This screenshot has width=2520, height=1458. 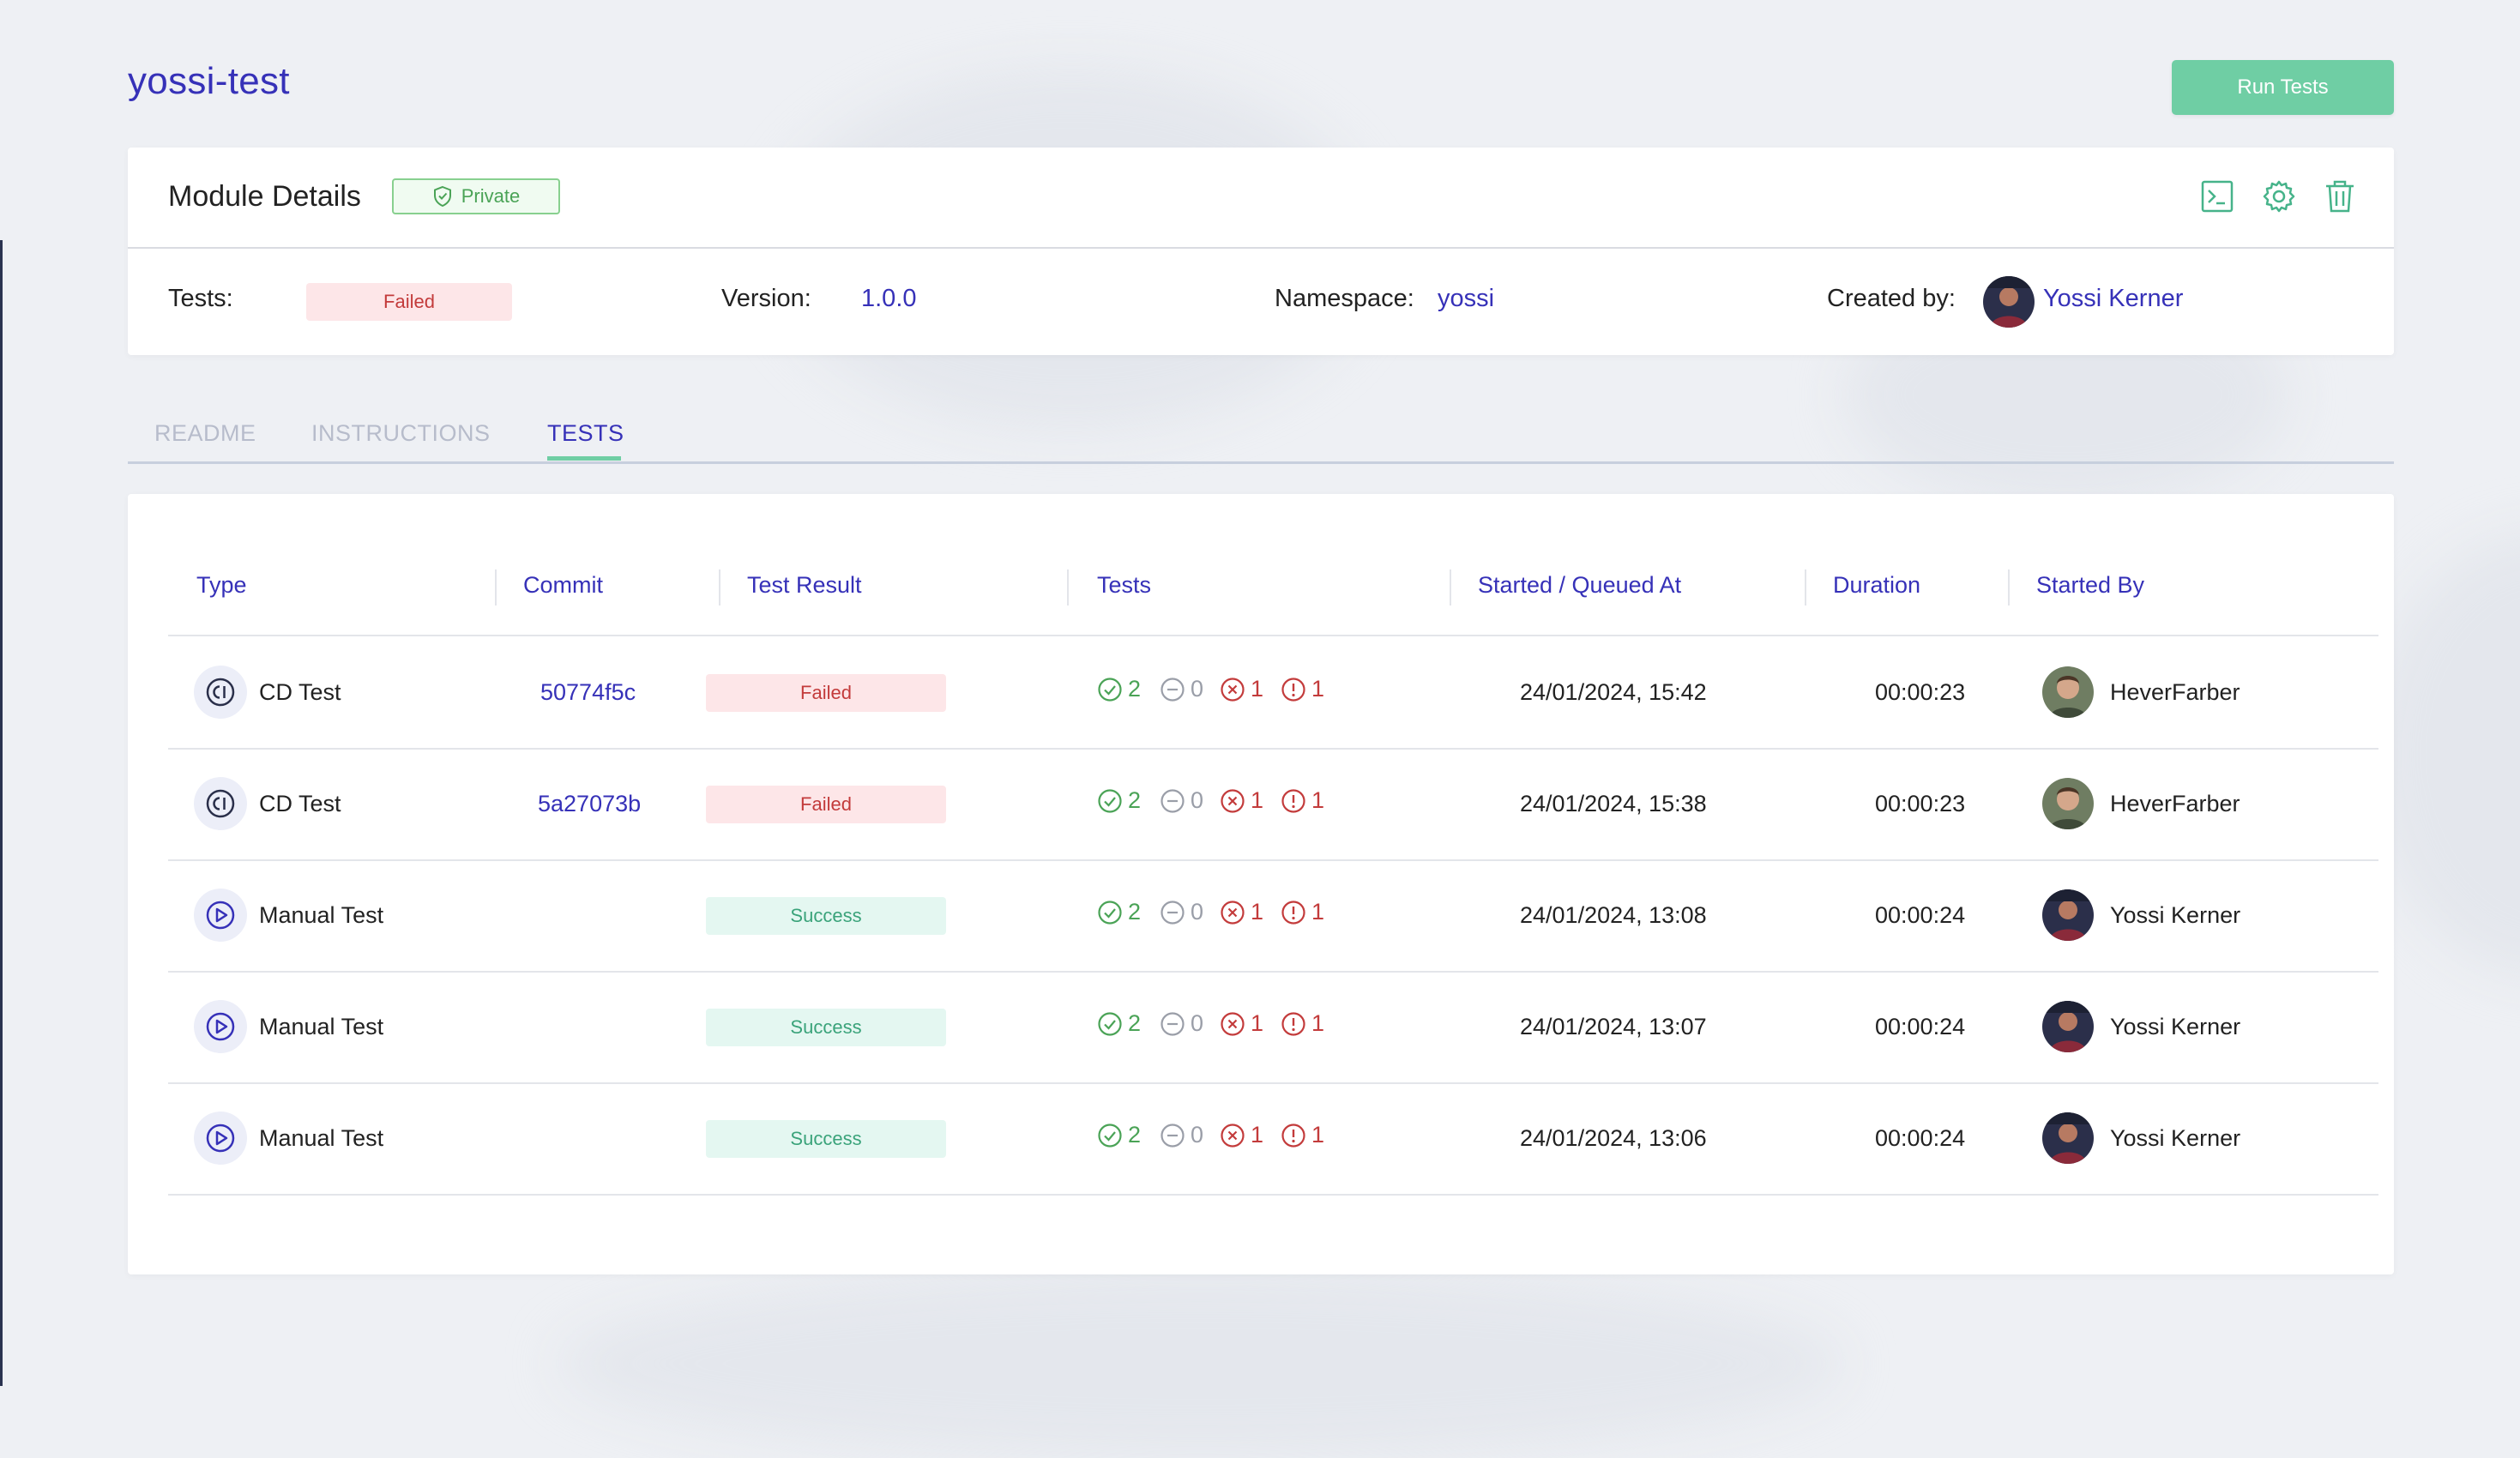 I want to click on tab-instructions: INSTRUCTIONS, so click(x=401, y=433).